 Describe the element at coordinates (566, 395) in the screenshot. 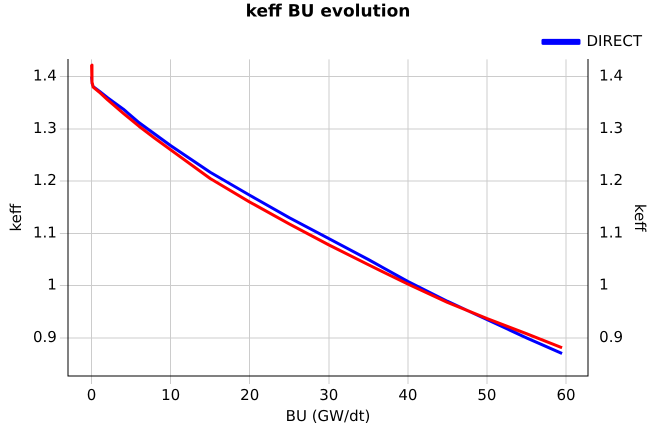

I see `x-tick-label: 60` at that location.